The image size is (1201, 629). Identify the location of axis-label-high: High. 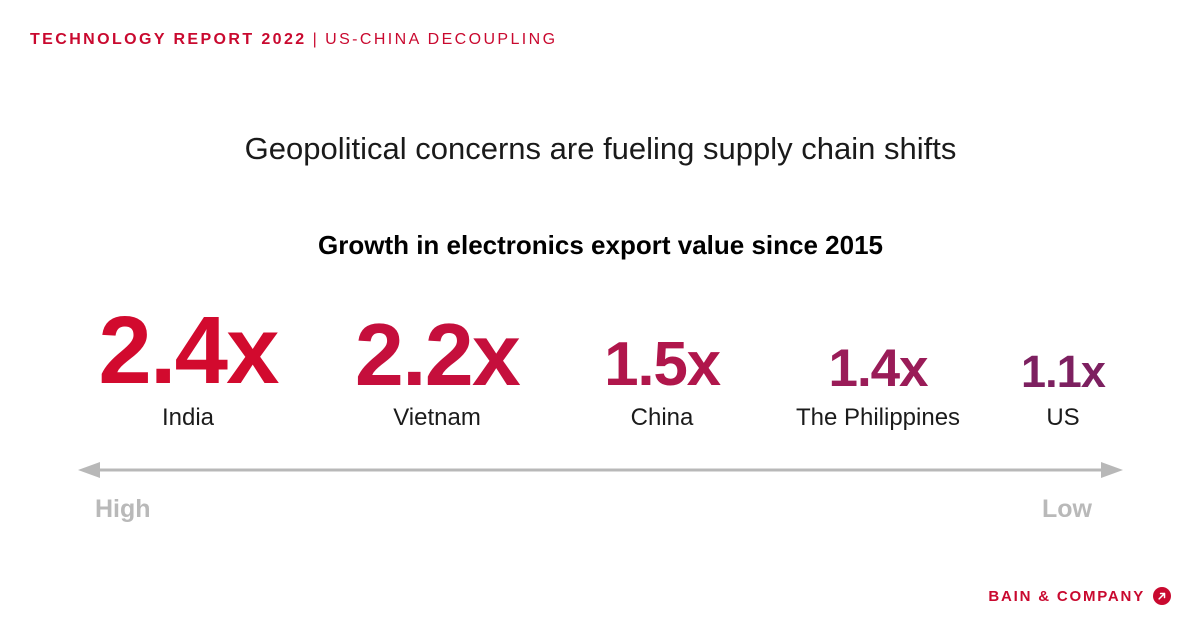
(123, 509).